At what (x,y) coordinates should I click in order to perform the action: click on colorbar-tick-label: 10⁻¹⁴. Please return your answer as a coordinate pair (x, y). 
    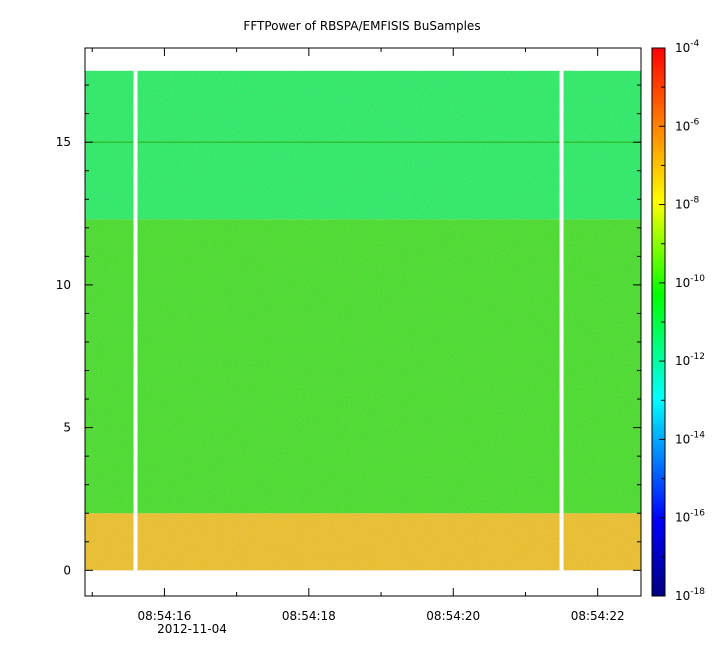
    Looking at the image, I should click on (690, 438).